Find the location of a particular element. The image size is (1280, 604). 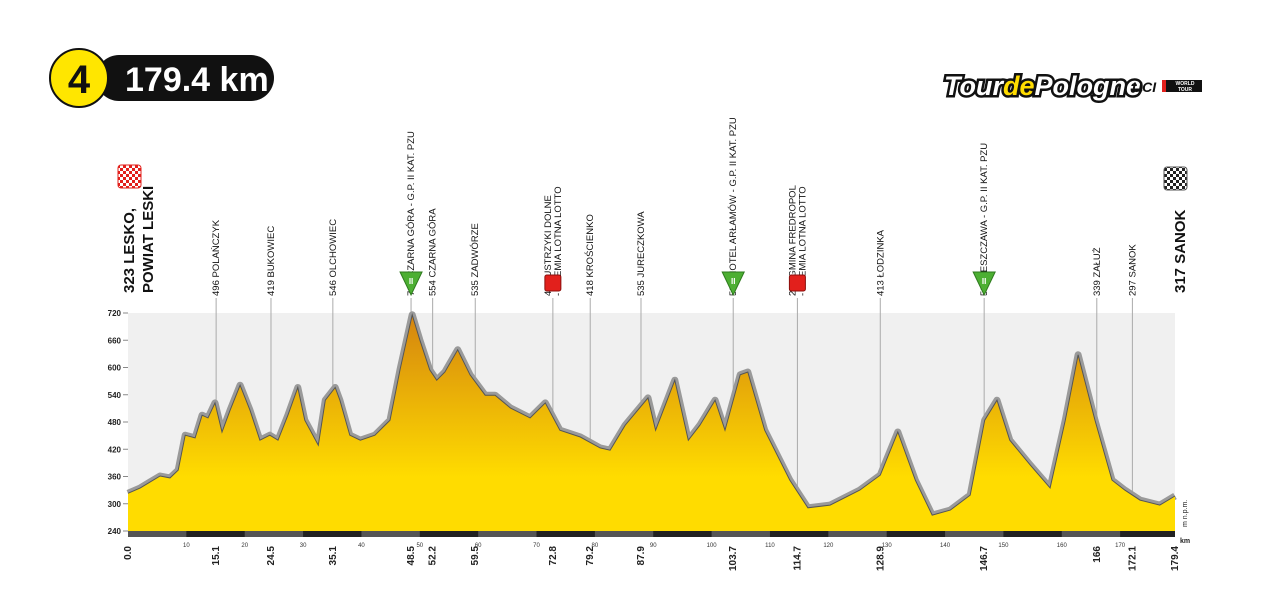

world-tour-text: WORLD is located at coordinates (1185, 84).